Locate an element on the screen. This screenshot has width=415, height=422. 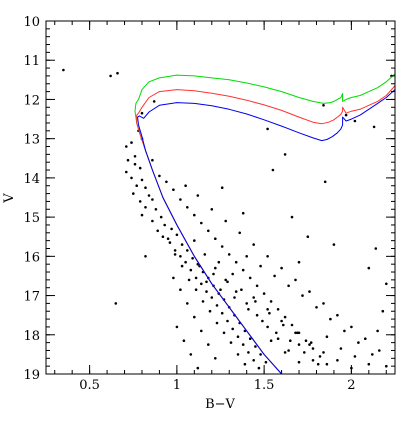
y-tick-label: 11 is located at coordinates (31, 61).